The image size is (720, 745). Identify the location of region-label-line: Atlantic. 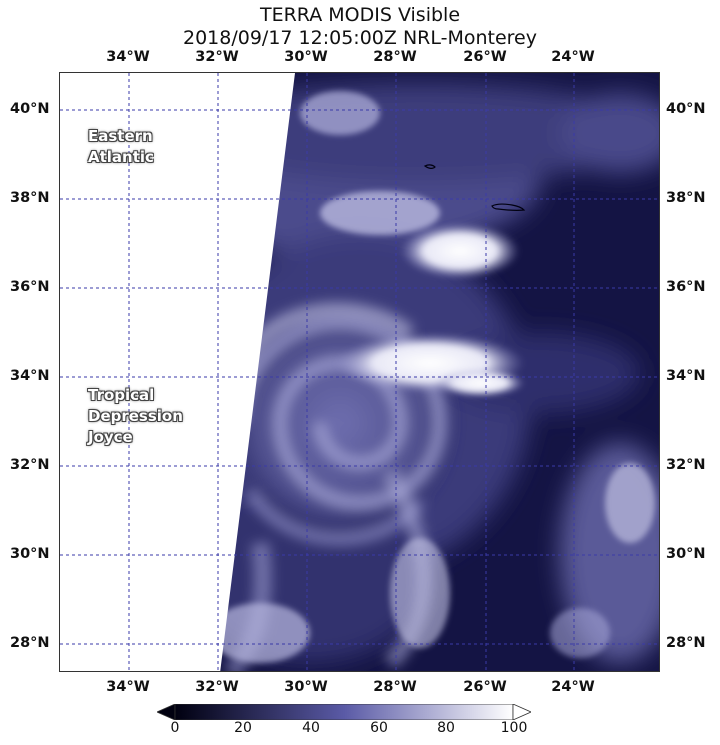
(121, 157).